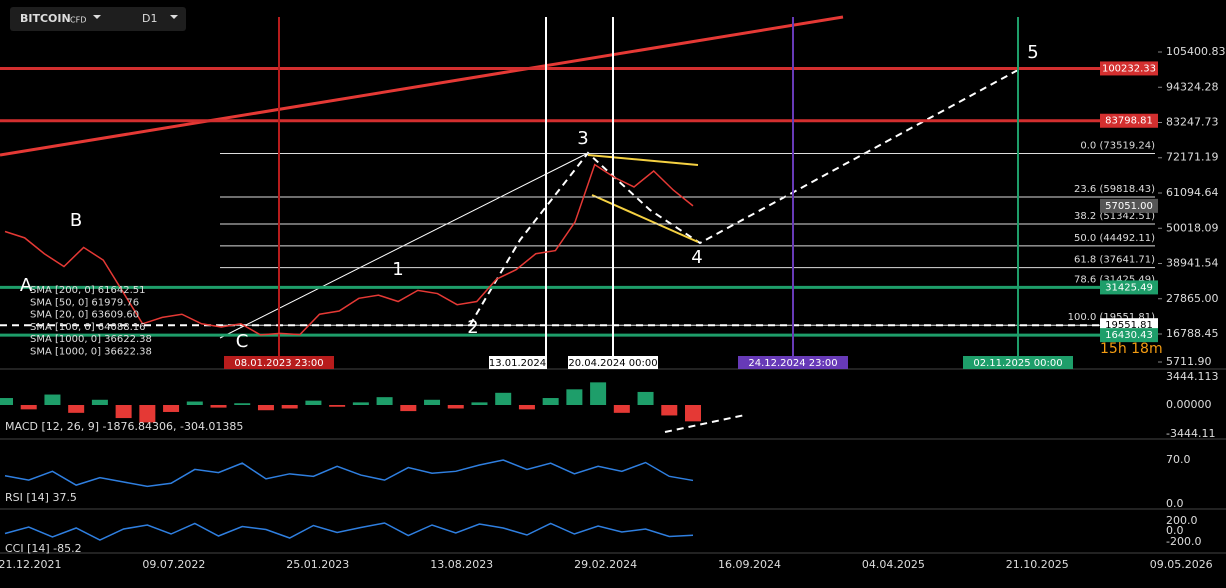  Describe the element at coordinates (78, 20) in the screenshot. I see `symbol-type: CFD` at that location.